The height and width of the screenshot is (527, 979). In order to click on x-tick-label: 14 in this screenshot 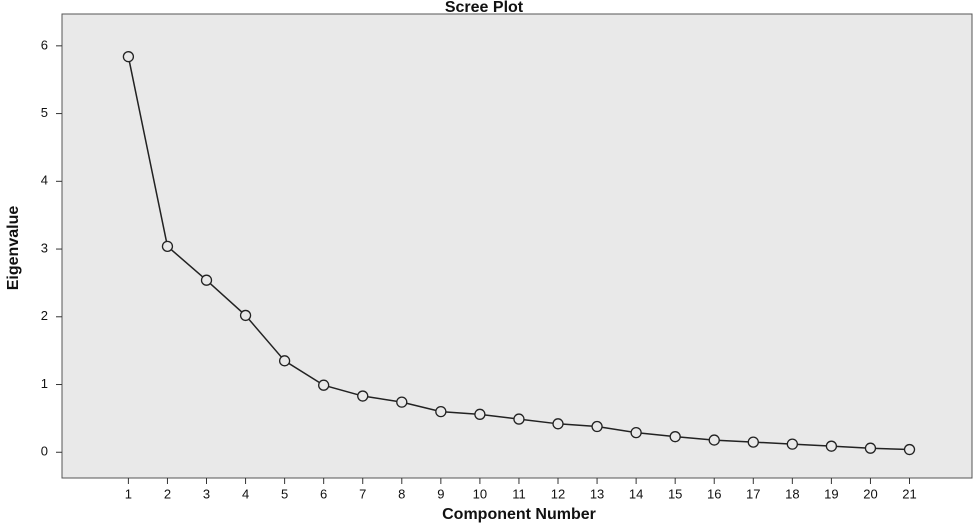, I will do `click(636, 493)`.